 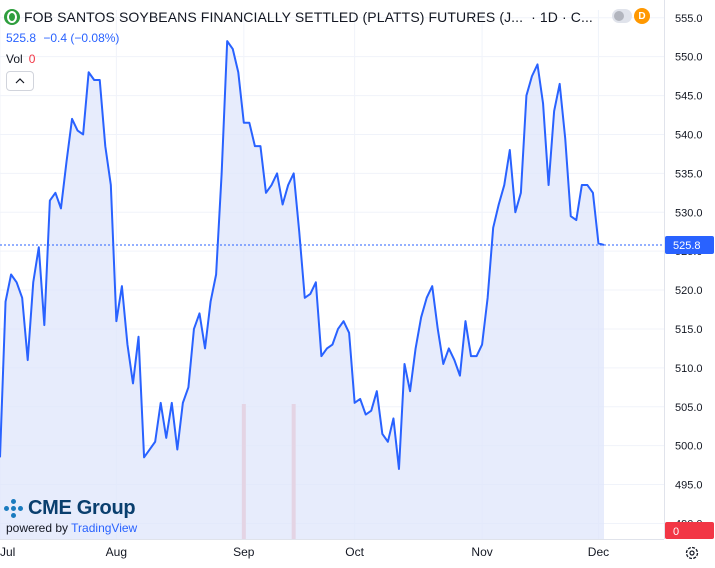 I want to click on volume-value: 0, so click(x=32, y=59).